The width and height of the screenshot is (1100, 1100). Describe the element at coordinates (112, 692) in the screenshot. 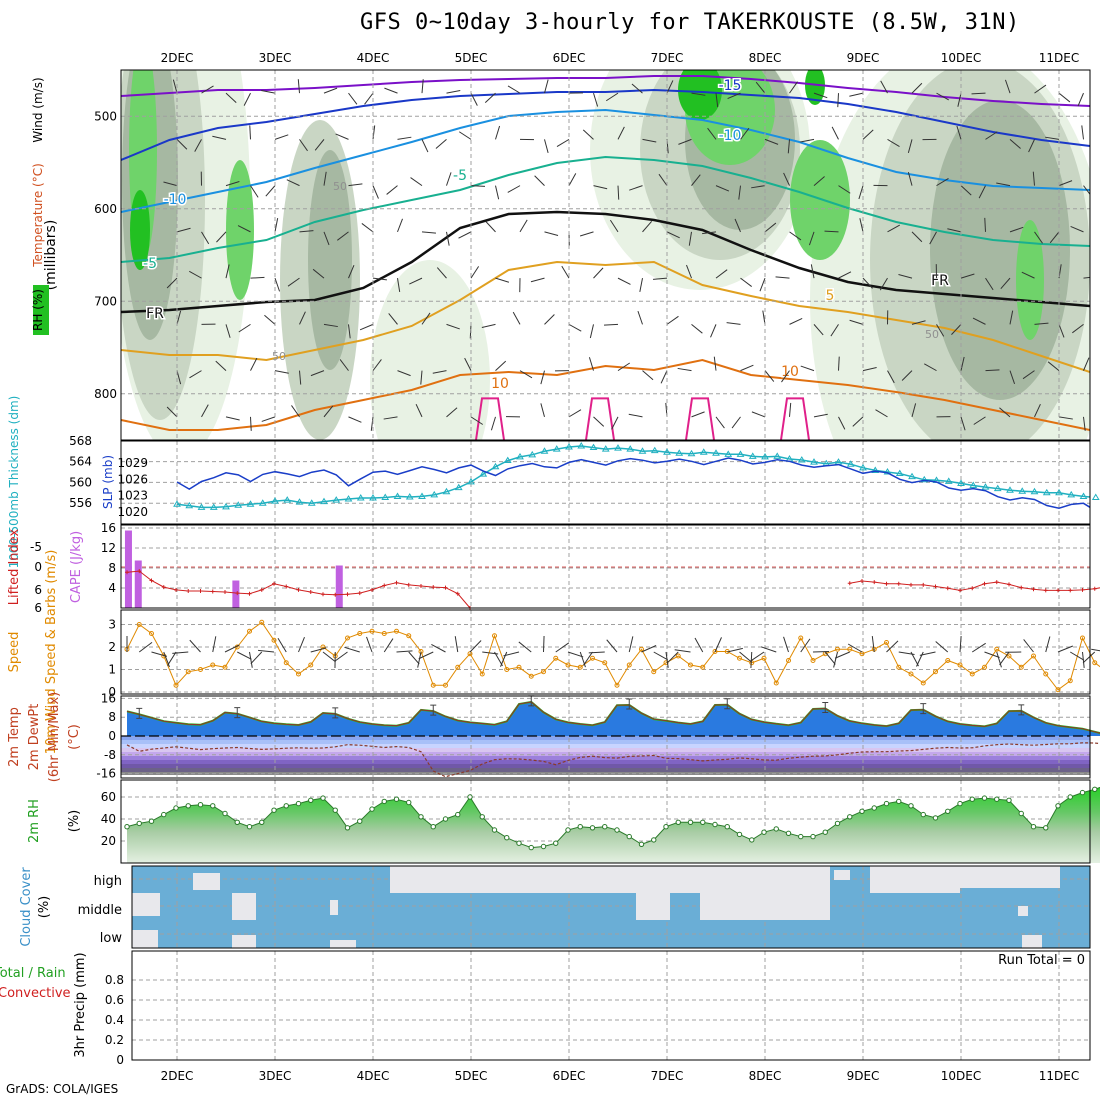

I see `wind-tick: 0` at that location.